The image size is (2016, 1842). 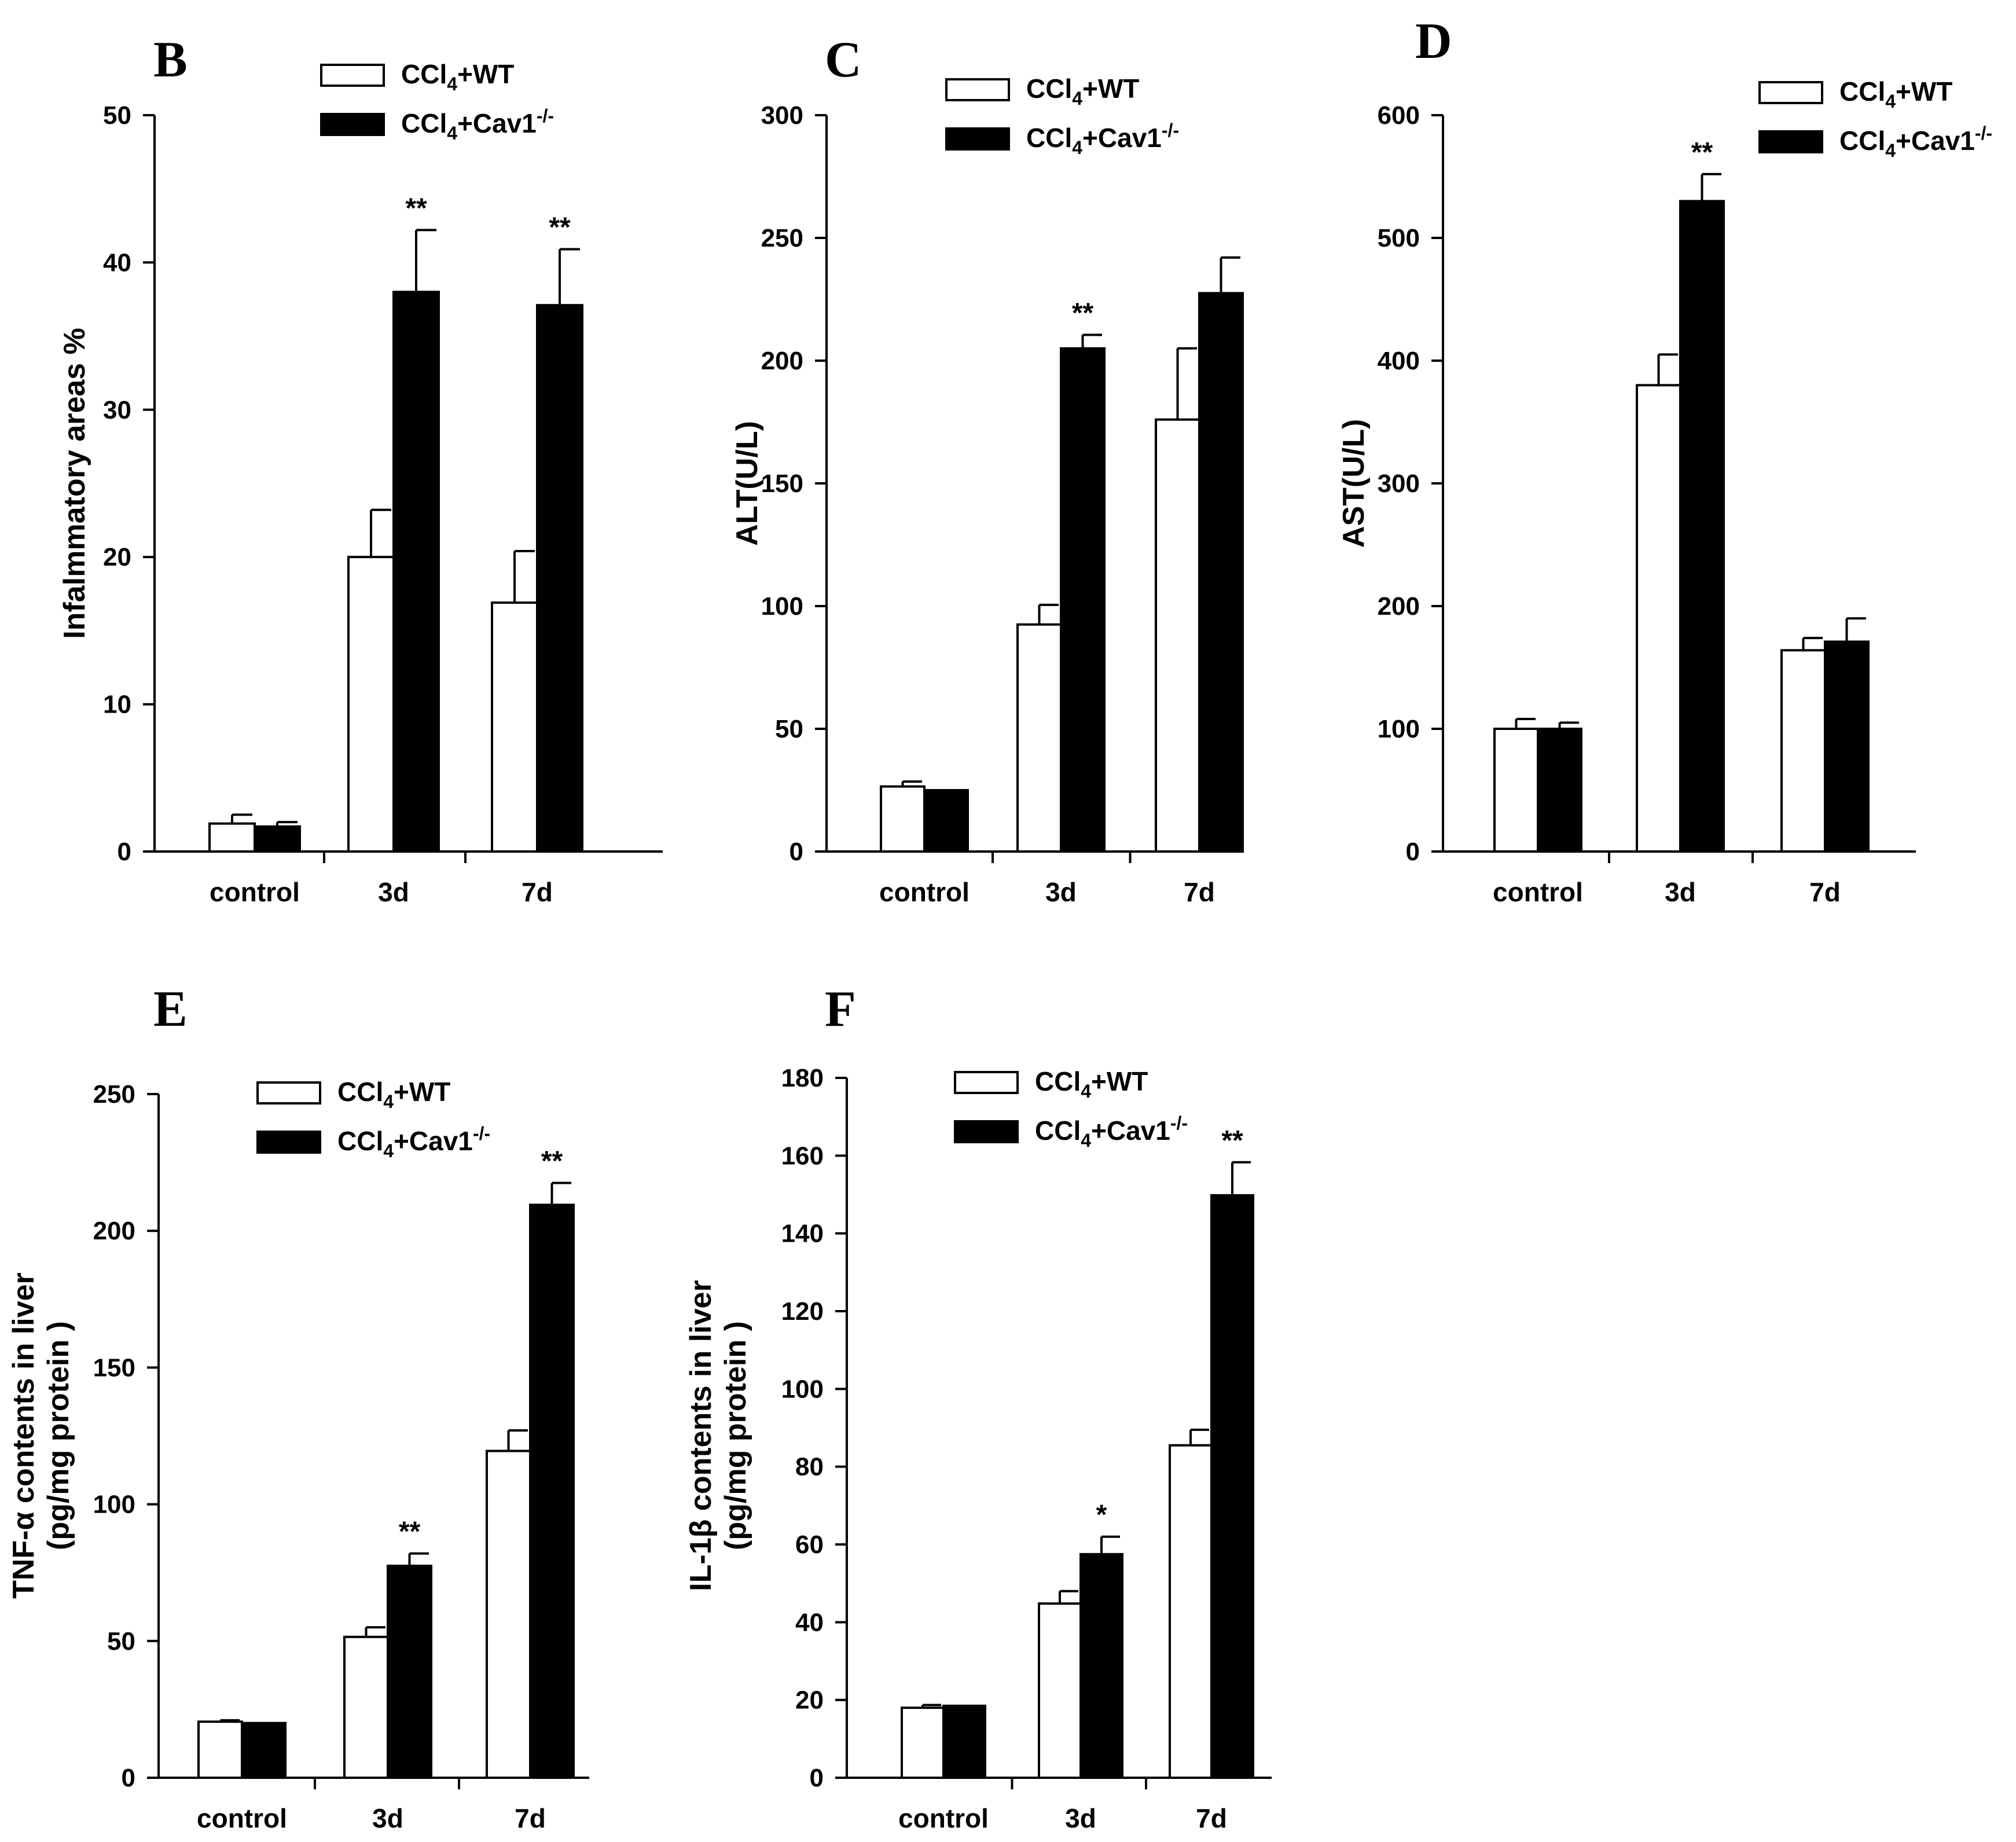 I want to click on y-axis-title: IL-1β contents in liver (pg/mg protein ), so click(x=718, y=1435).